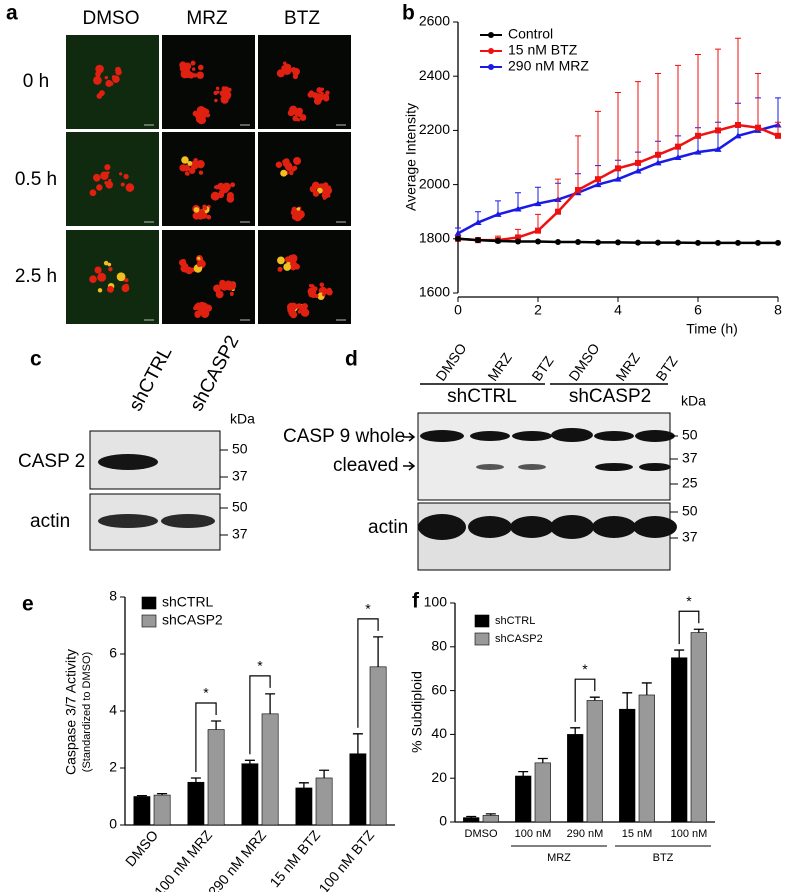  Describe the element at coordinates (439, 777) in the screenshot. I see `y-tick-label: 20` at that location.